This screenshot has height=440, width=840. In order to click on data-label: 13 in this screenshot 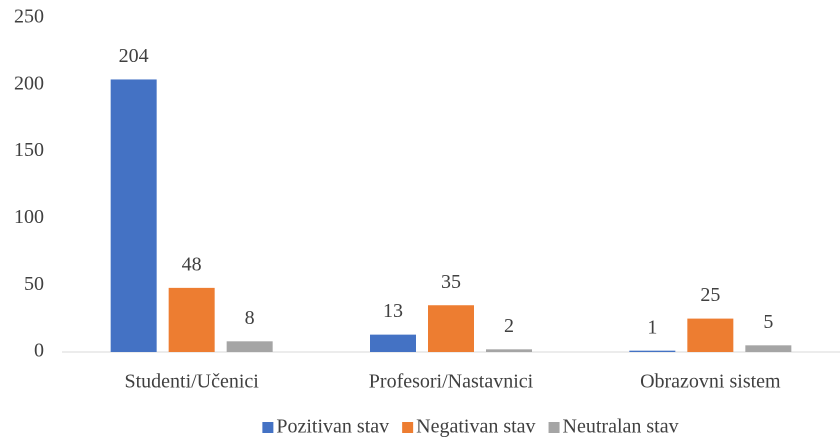, I will do `click(393, 311)`.